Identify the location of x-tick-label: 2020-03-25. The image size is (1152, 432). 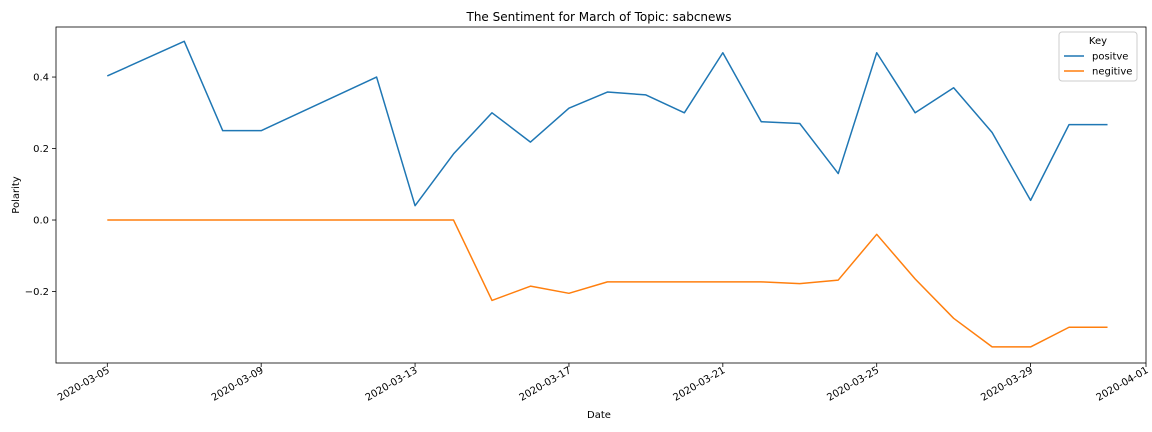
(853, 384).